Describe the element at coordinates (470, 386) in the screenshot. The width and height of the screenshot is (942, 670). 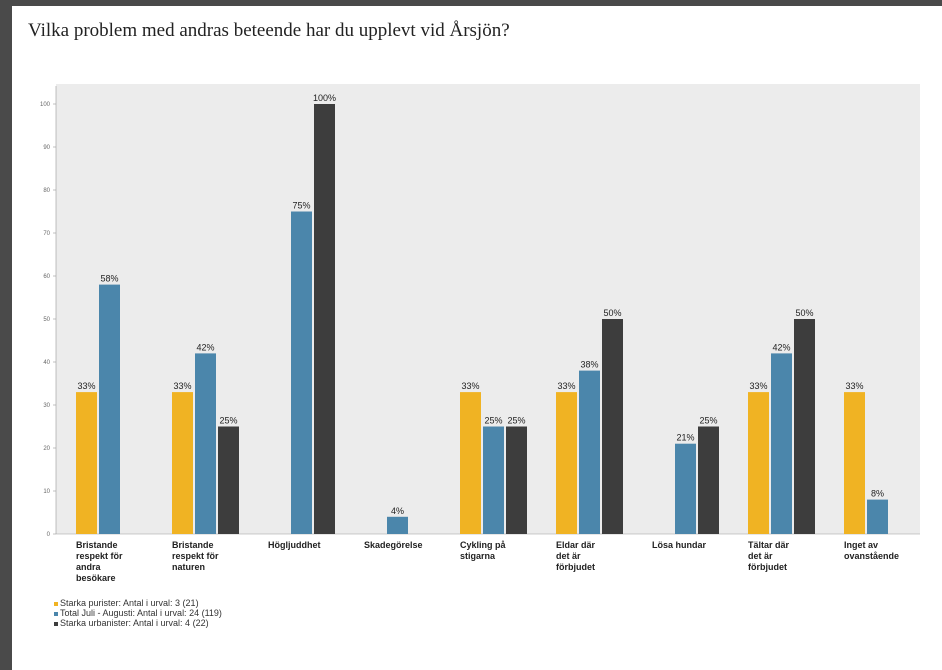
I see `data-label-series-0-cat-4: 33%` at that location.